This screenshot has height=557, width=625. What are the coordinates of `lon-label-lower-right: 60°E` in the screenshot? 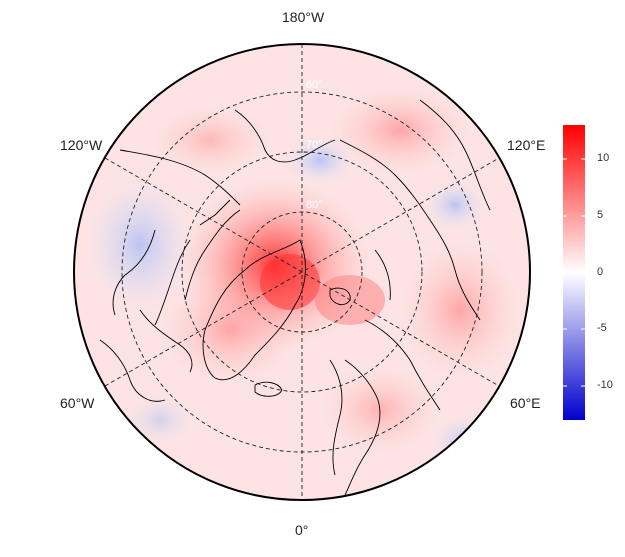 It's located at (525, 403).